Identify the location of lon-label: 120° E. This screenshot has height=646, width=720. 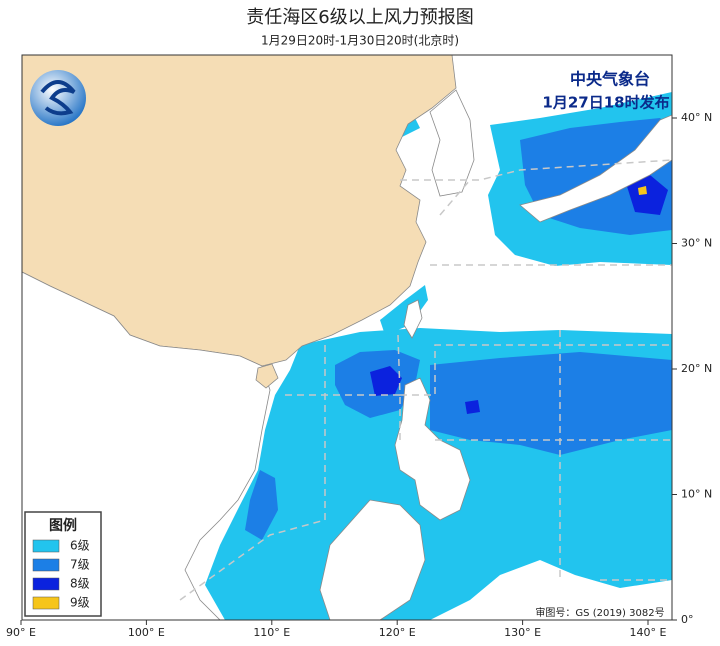
(397, 632).